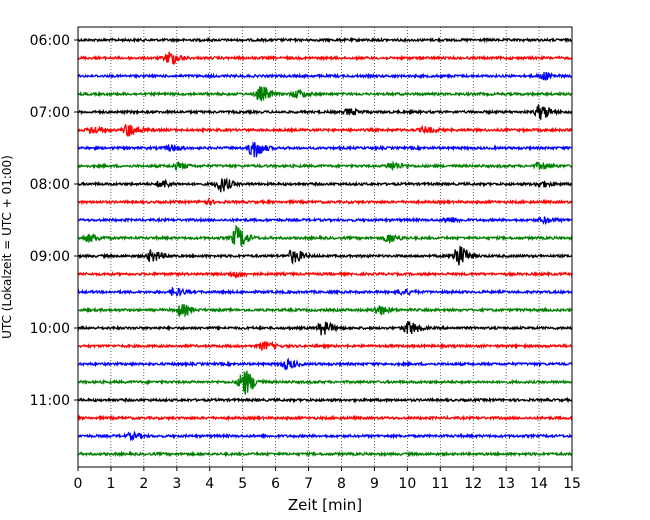 This screenshot has width=650, height=520. Describe the element at coordinates (325, 505) in the screenshot. I see `x-axis-label: Zeit [min]` at that location.